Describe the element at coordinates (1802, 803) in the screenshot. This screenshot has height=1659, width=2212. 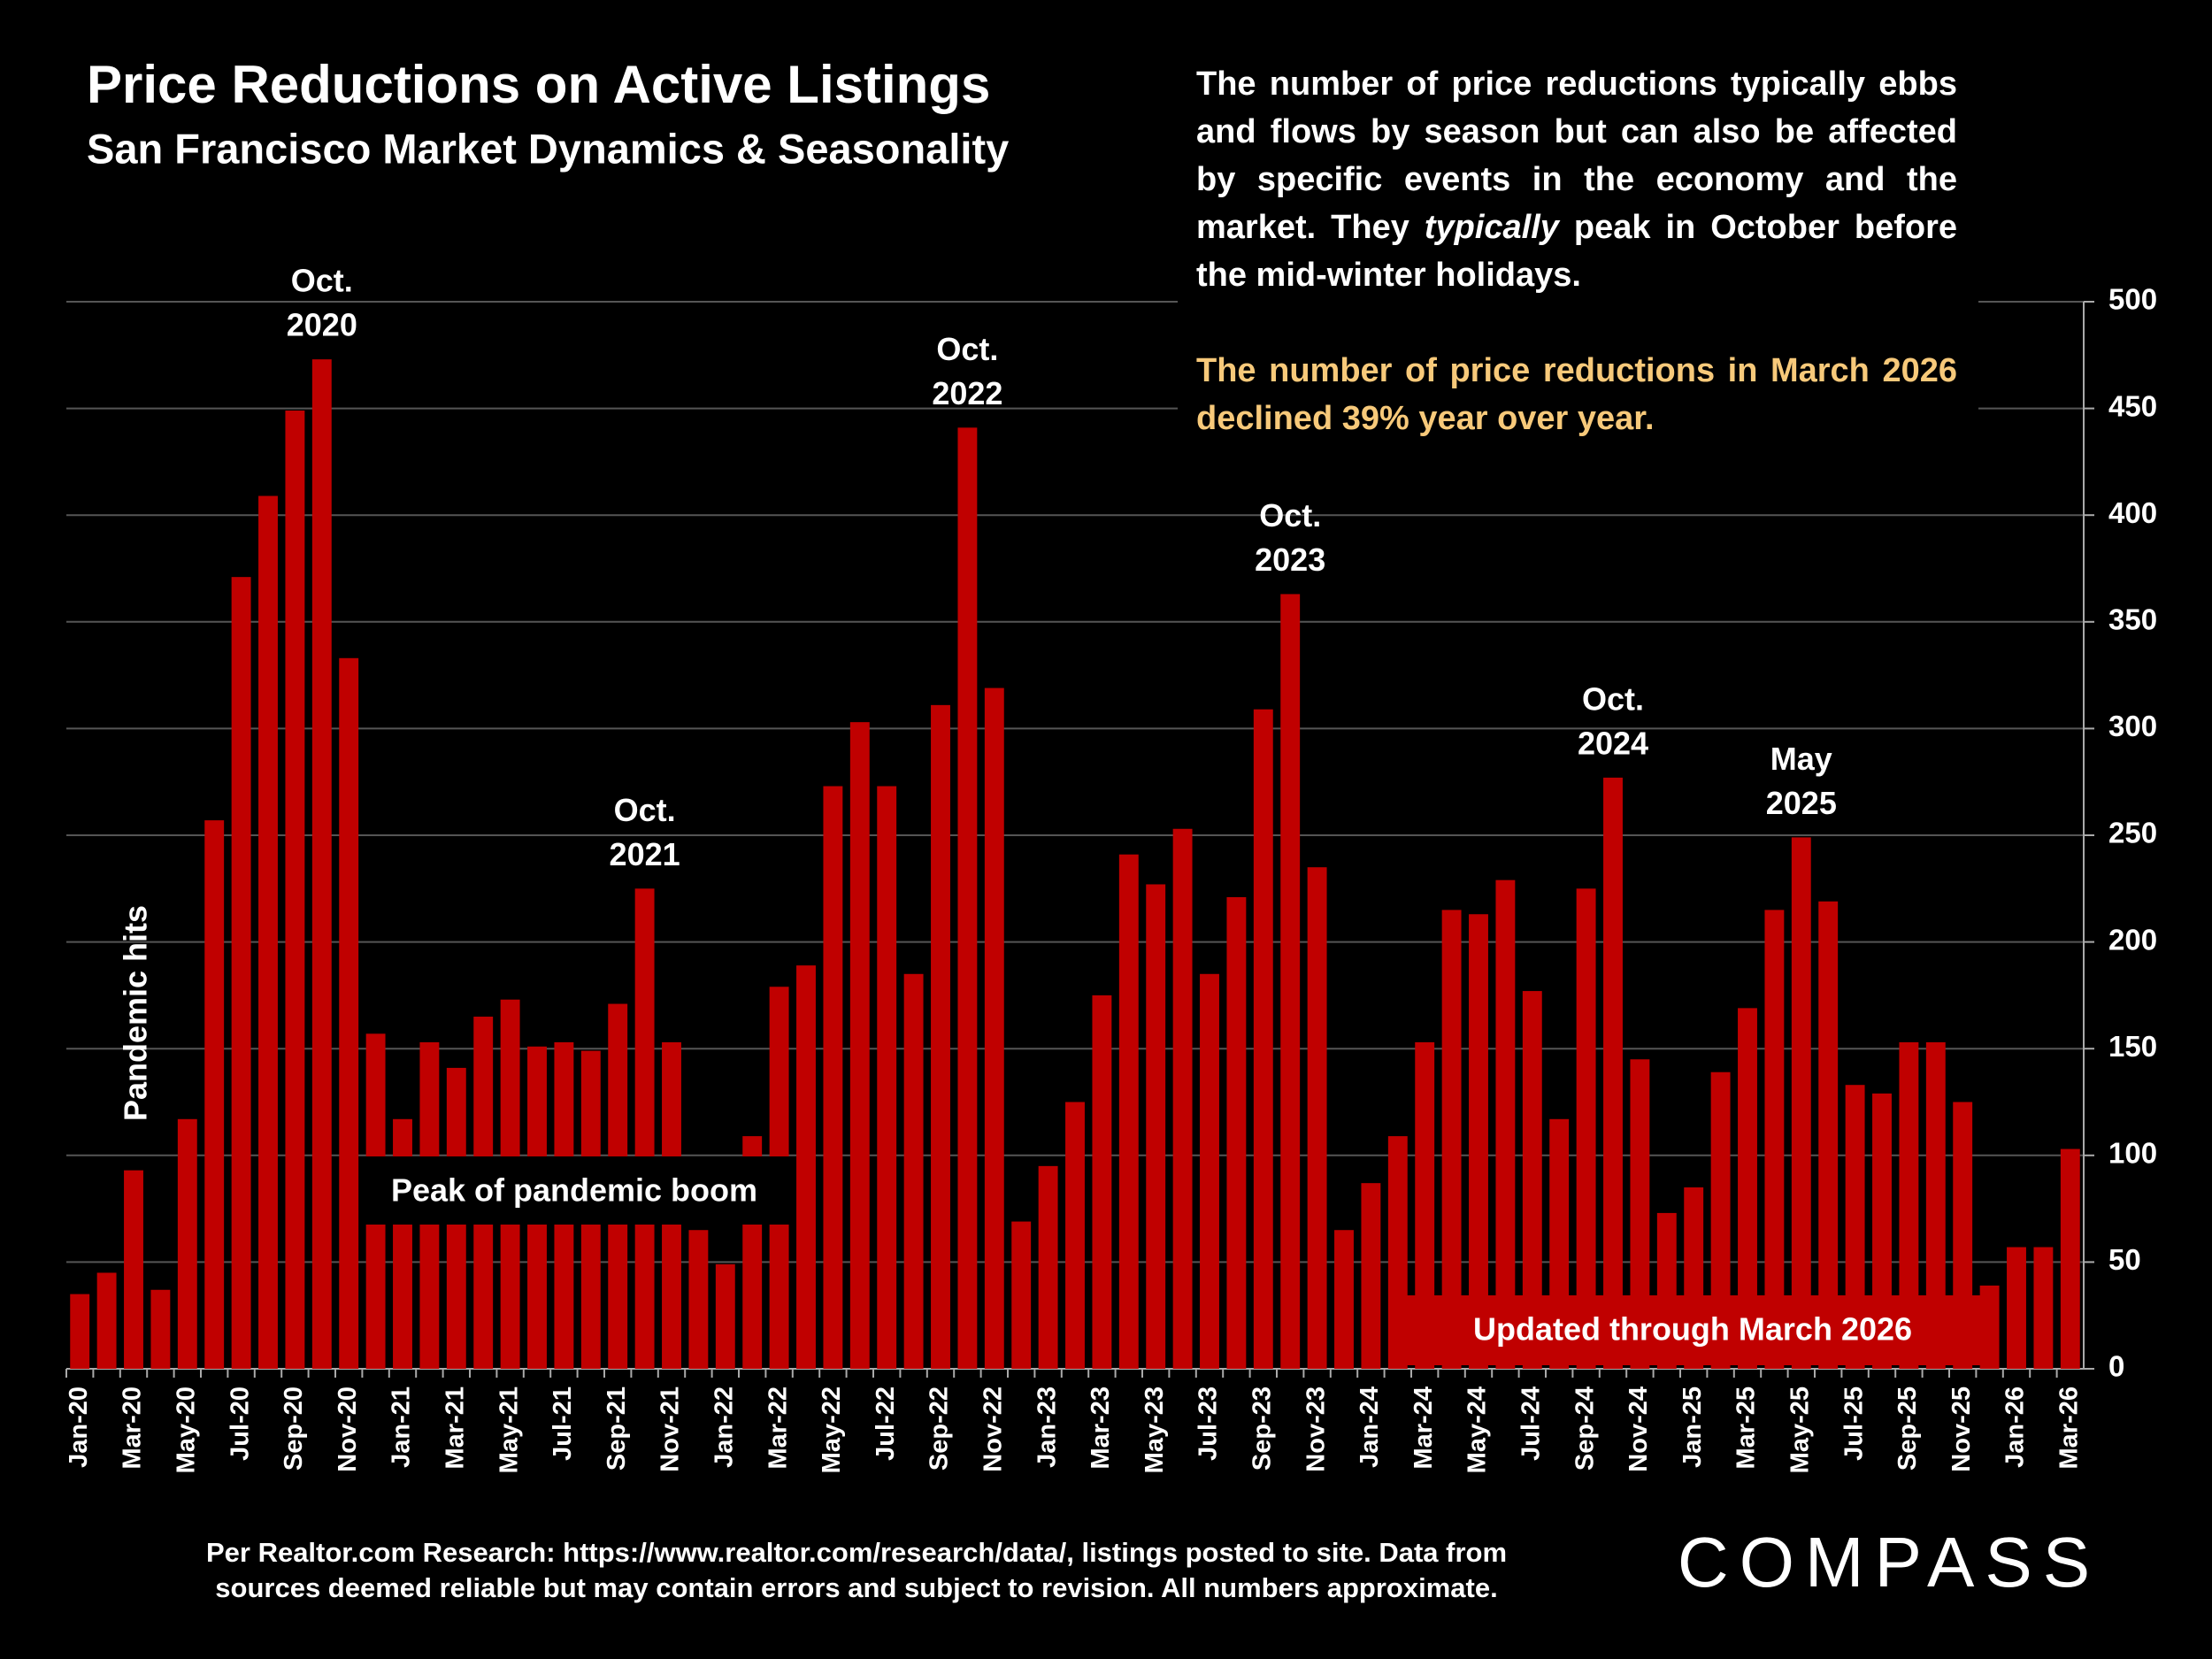
I see `annotation: 2025` at that location.